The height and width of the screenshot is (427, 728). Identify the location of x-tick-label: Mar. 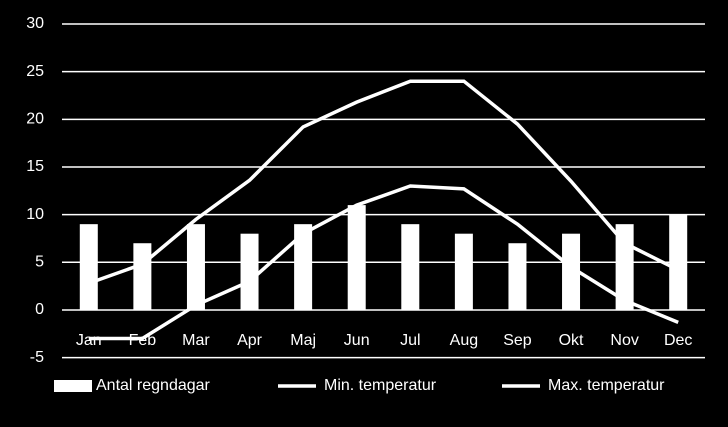
(196, 340).